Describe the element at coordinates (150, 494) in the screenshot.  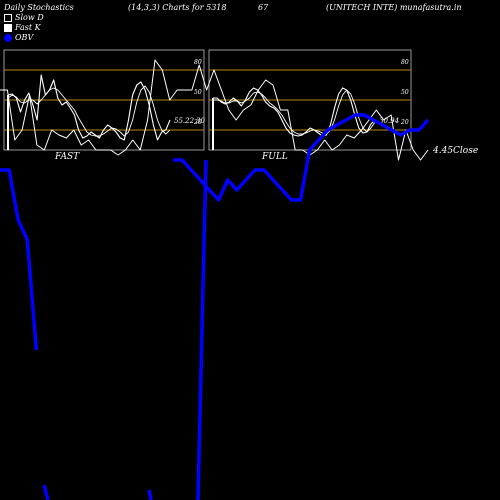
I see `obv-low-blip` at that location.